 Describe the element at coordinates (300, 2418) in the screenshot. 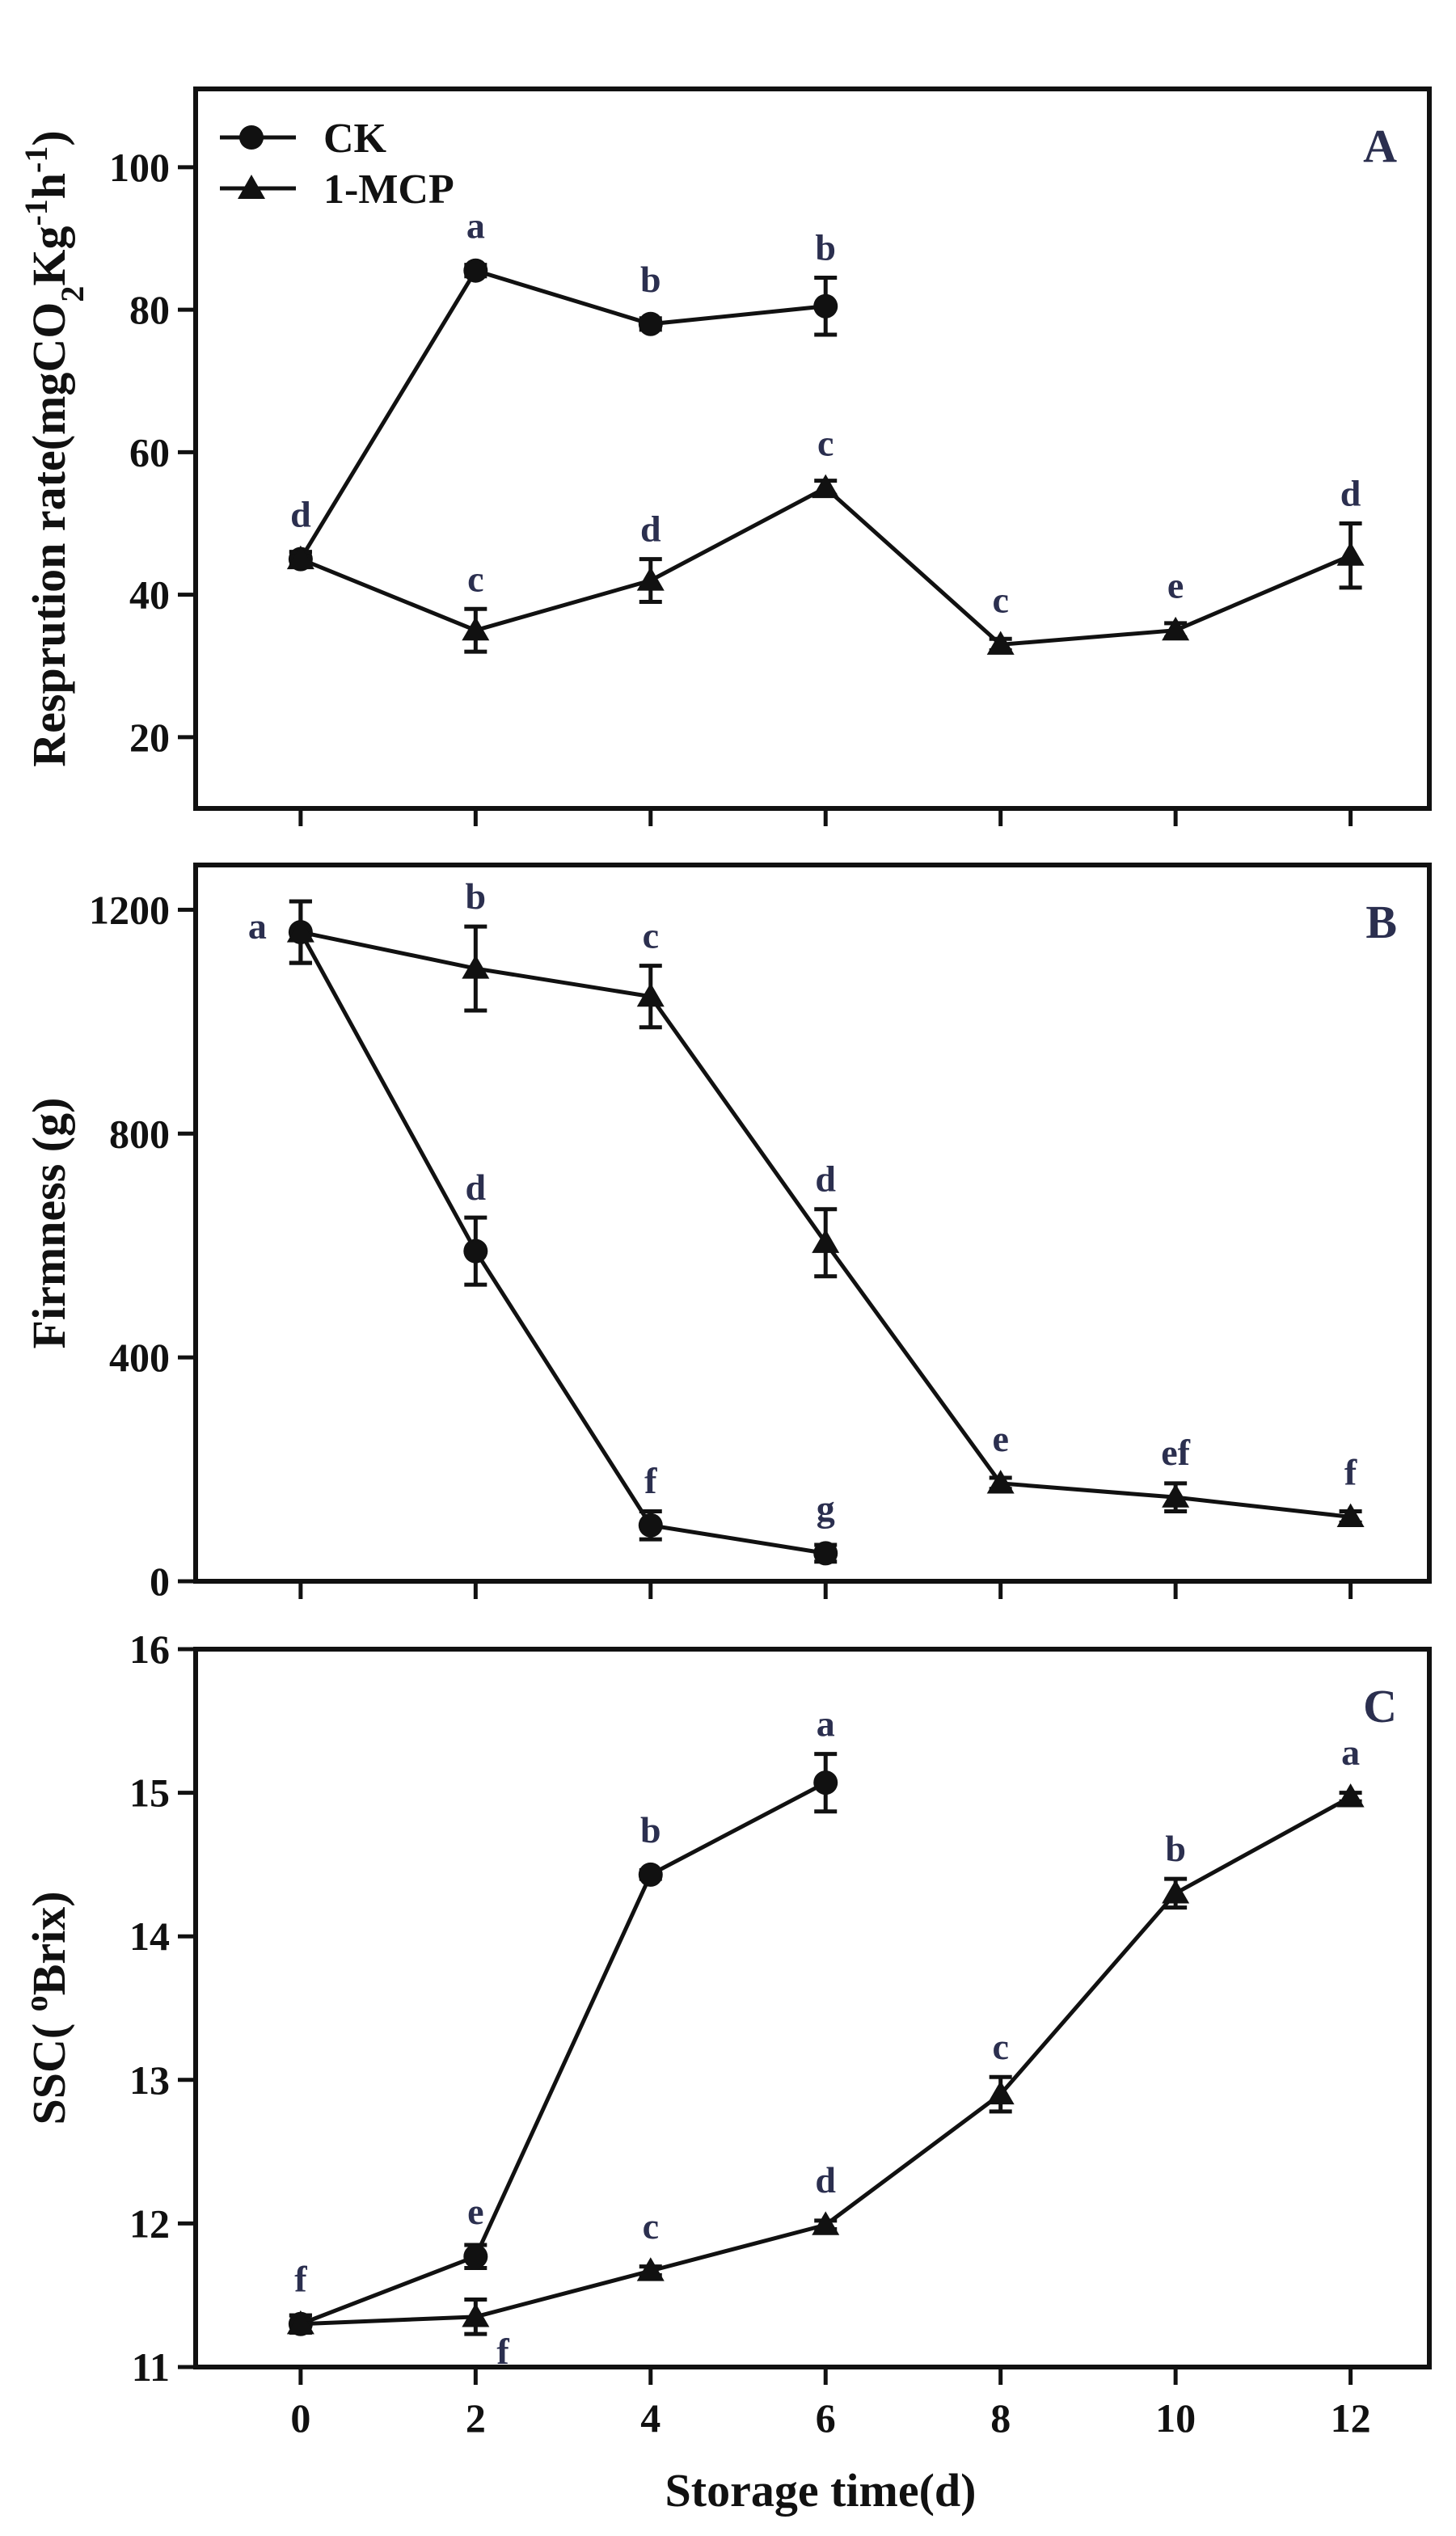

I see `x-tick-label: 0` at that location.